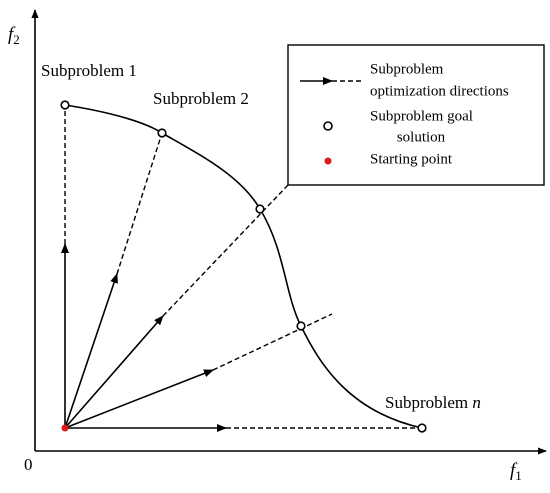  I want to click on origin-label: 0, so click(28, 464).